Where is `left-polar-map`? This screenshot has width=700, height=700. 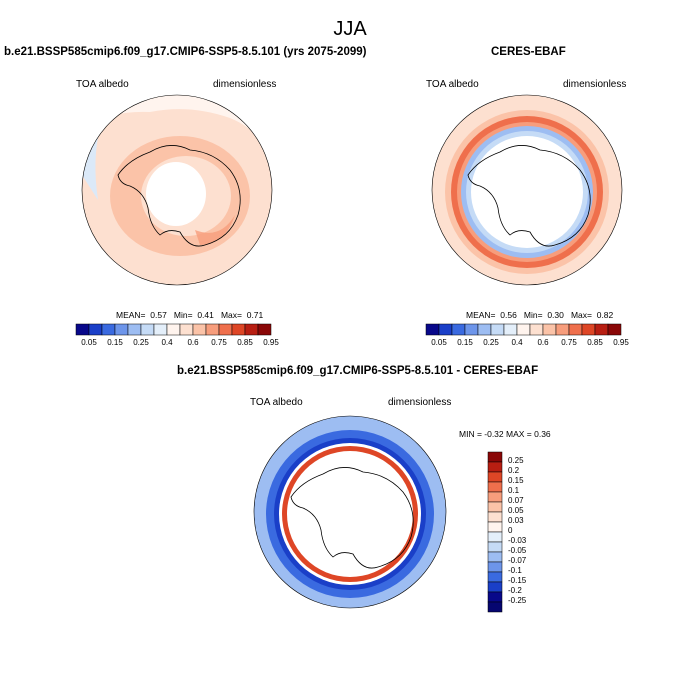
left-polar-map is located at coordinates (177, 190).